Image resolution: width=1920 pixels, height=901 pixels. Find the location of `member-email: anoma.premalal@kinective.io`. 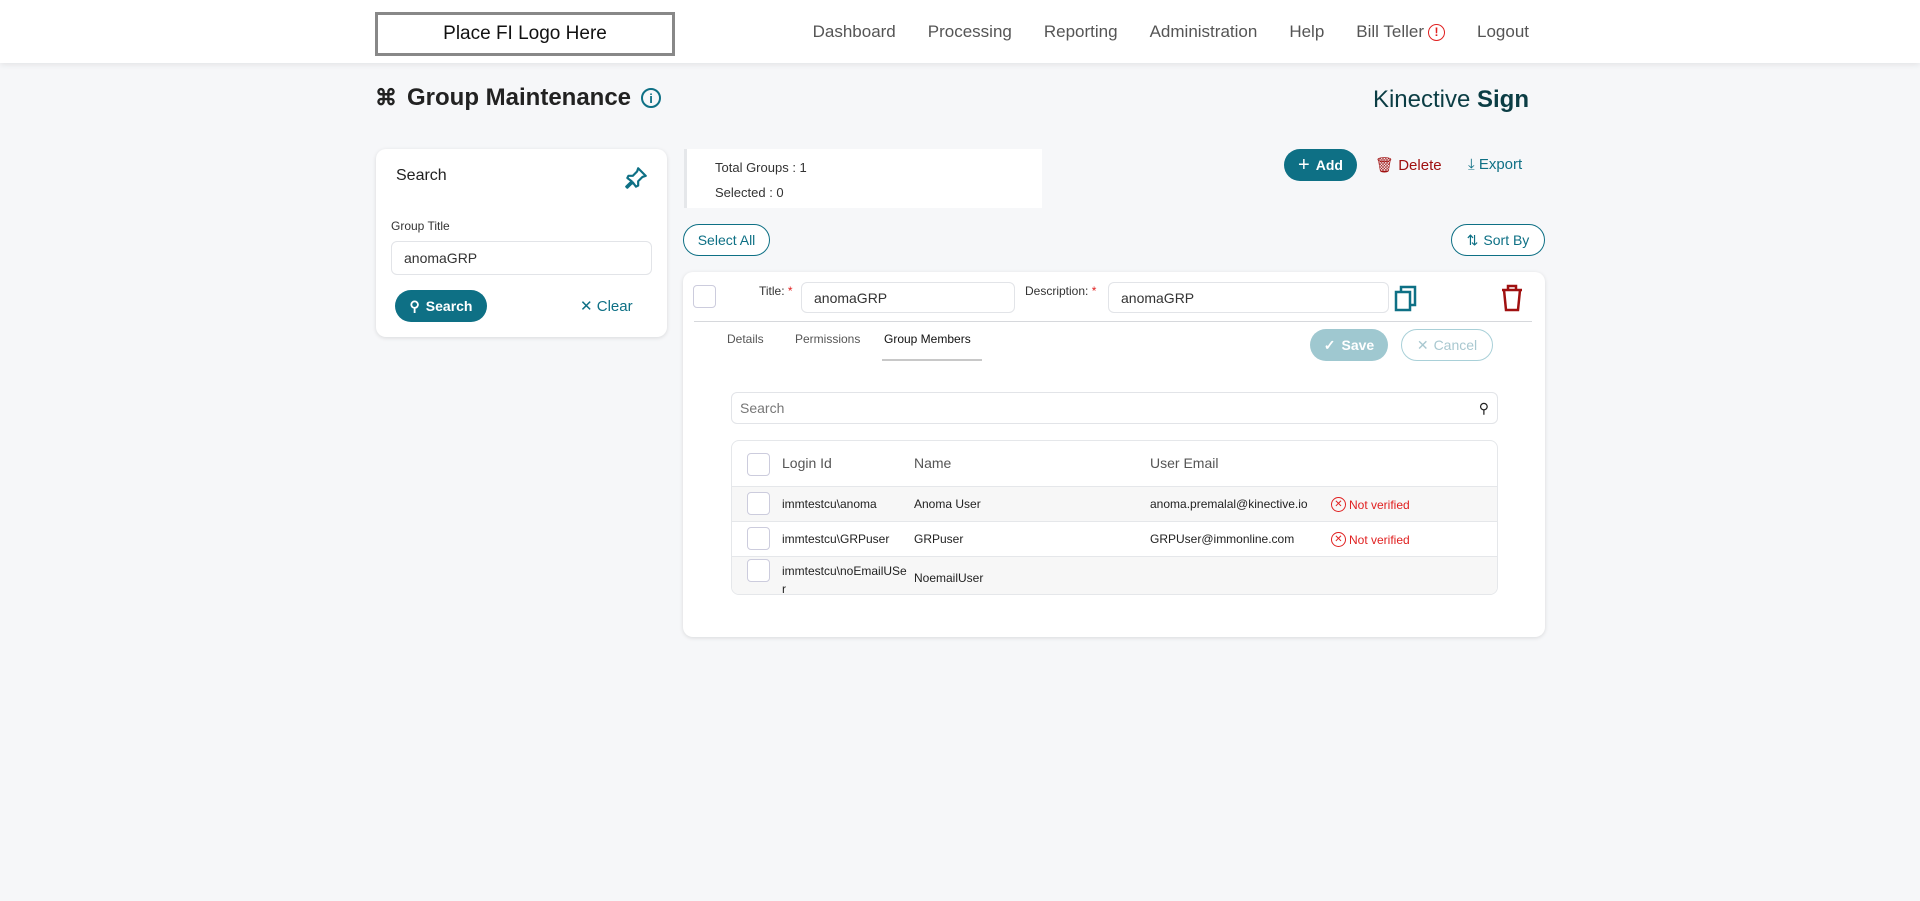

member-email: anoma.premalal@kinective.io is located at coordinates (1229, 504).